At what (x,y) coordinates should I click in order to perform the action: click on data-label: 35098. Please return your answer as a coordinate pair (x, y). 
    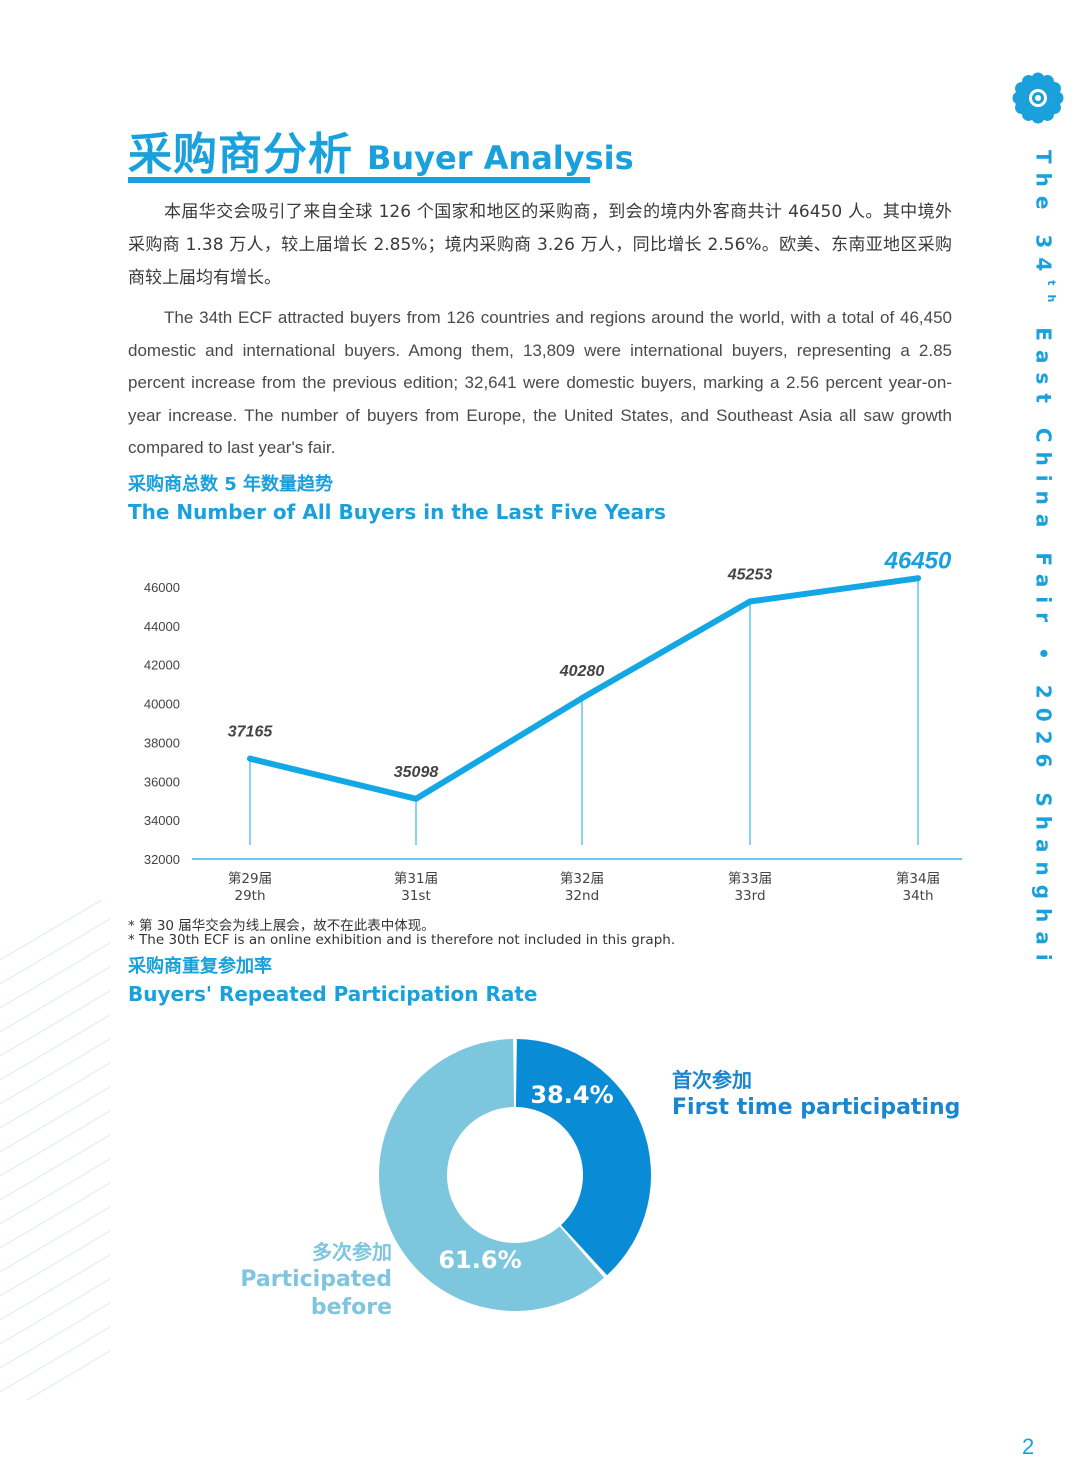
    Looking at the image, I should click on (416, 772).